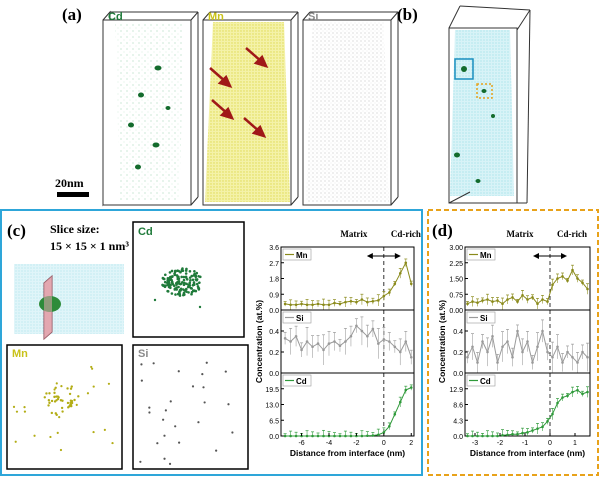 This screenshot has height=477, width=600. Describe the element at coordinates (259, 341) in the screenshot. I see `y-axis-label: Concentration (at.%)` at that location.